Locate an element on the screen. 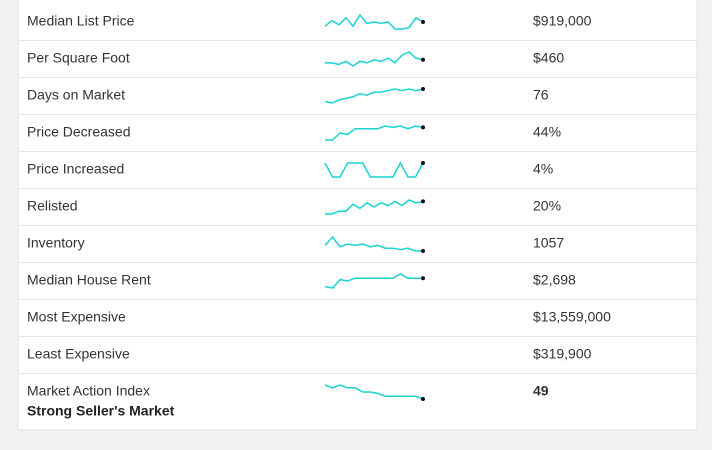 This screenshot has width=712, height=450. row-value: 4% is located at coordinates (543, 169).